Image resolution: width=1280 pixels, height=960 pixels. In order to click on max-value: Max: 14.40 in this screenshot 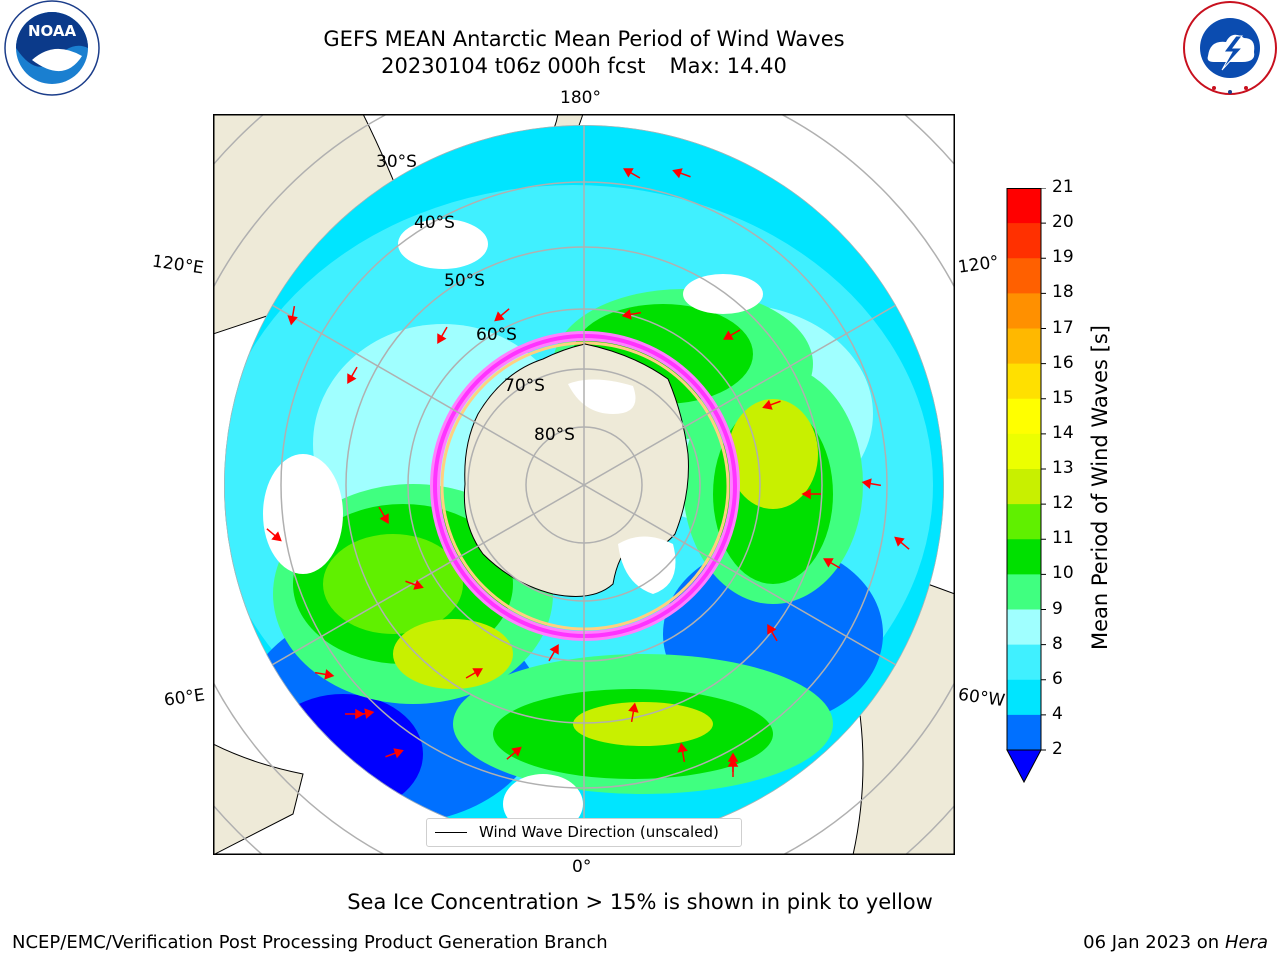, I will do `click(728, 66)`.